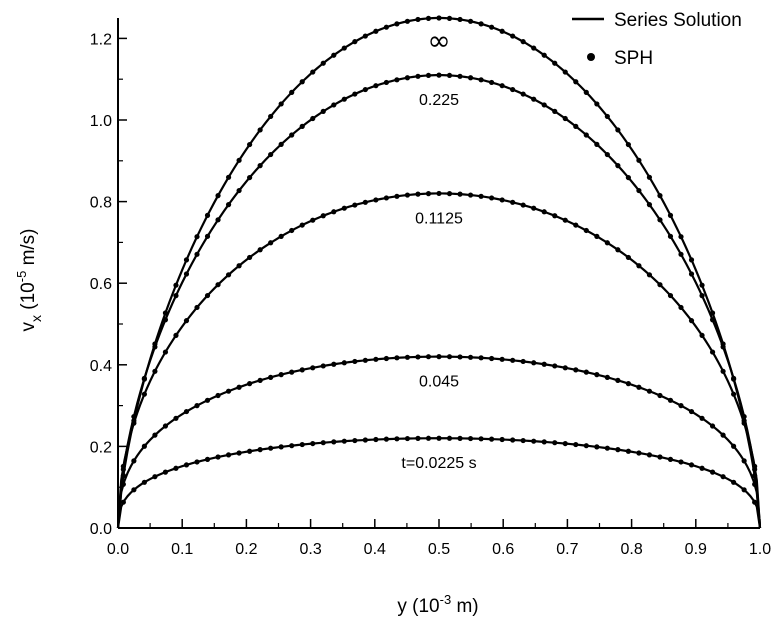 This screenshot has width=783, height=619. I want to click on curve-label: ∞, so click(438, 40).